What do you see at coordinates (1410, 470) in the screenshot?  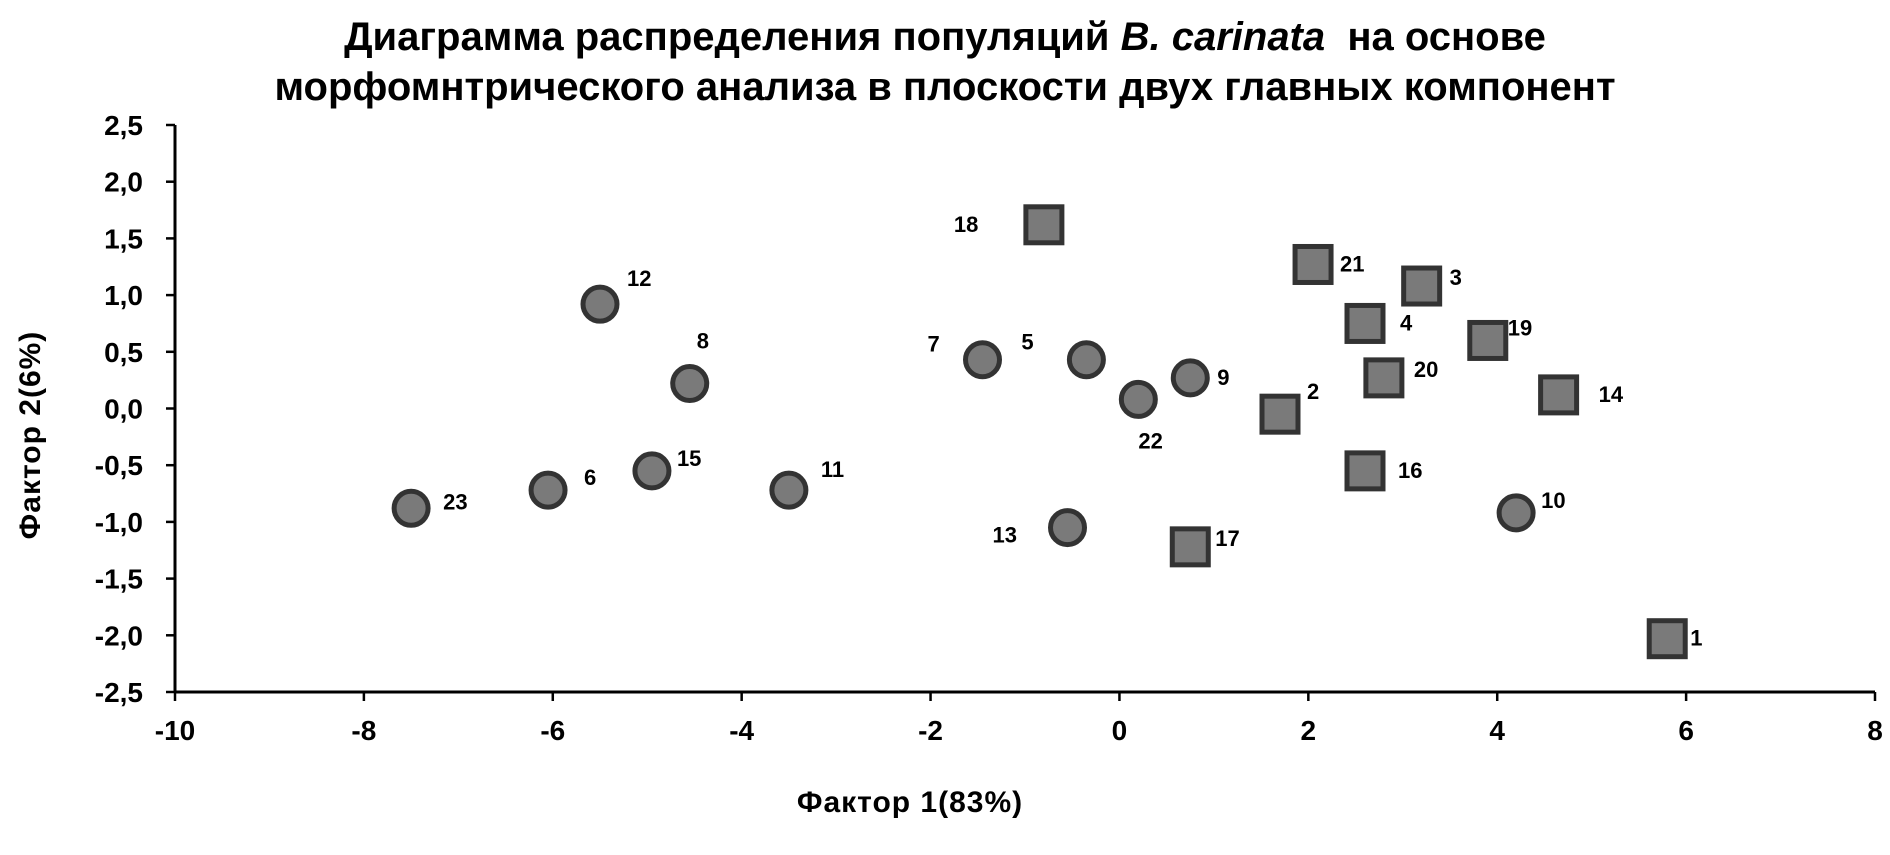 I see `point-label-16: 16` at bounding box center [1410, 470].